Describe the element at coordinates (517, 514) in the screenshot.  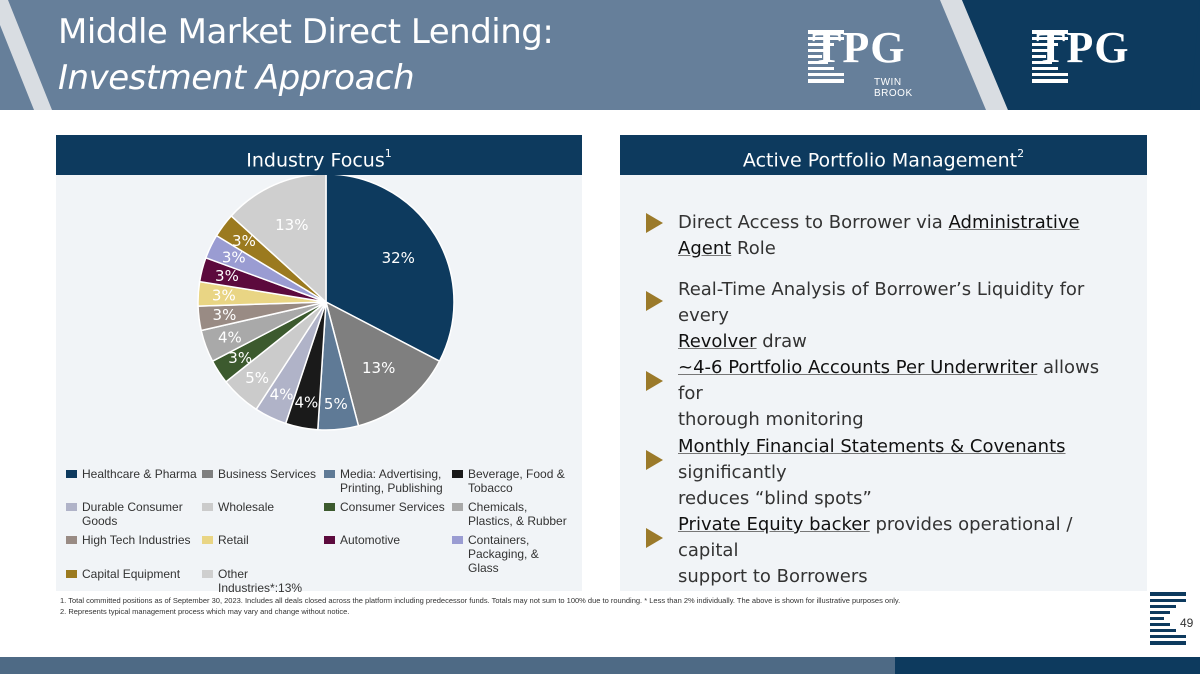
I see `legend-label: Chemicals, Plastics, & Rubber` at that location.